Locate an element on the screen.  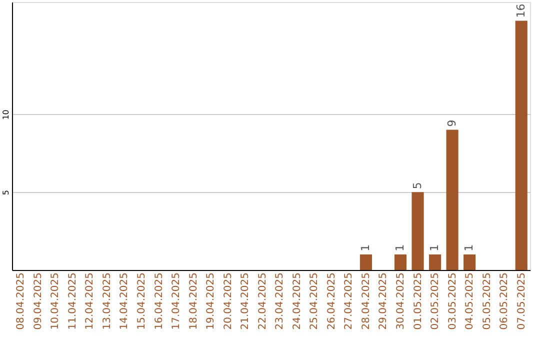
x-tick-label: 26.04.2025 is located at coordinates (332, 301).